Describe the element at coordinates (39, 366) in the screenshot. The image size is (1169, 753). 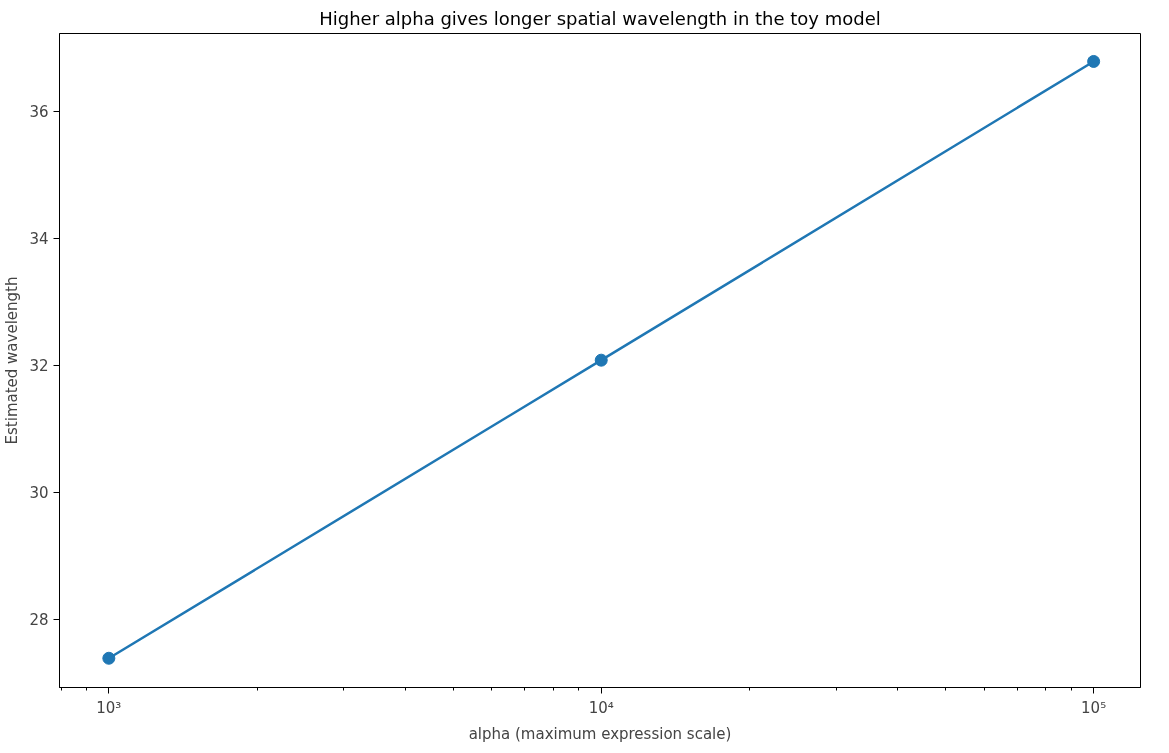
I see `y-tick-label: 32` at that location.